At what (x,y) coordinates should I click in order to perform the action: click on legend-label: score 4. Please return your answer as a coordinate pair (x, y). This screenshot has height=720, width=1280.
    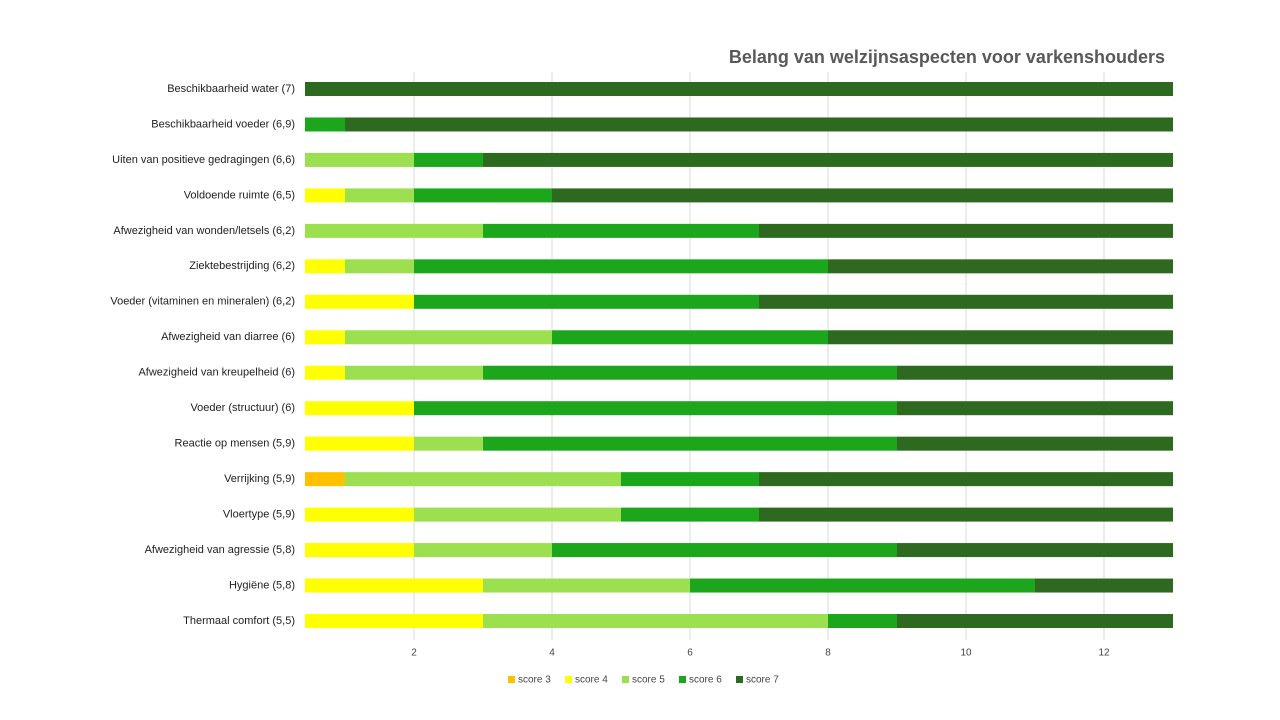
    Looking at the image, I should click on (591, 680).